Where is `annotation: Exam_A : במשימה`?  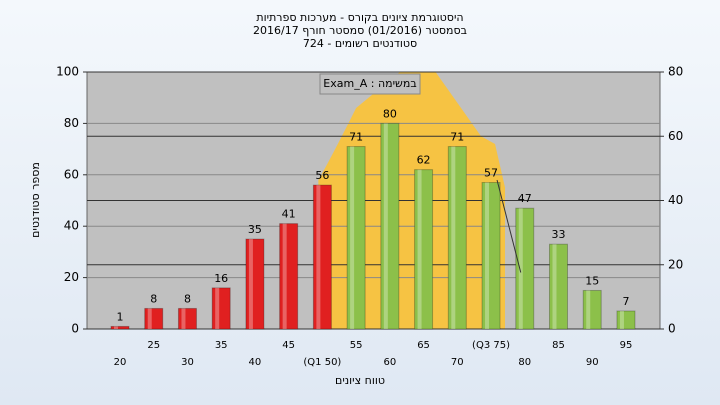 annotation: Exam_A : במשימה is located at coordinates (369, 83).